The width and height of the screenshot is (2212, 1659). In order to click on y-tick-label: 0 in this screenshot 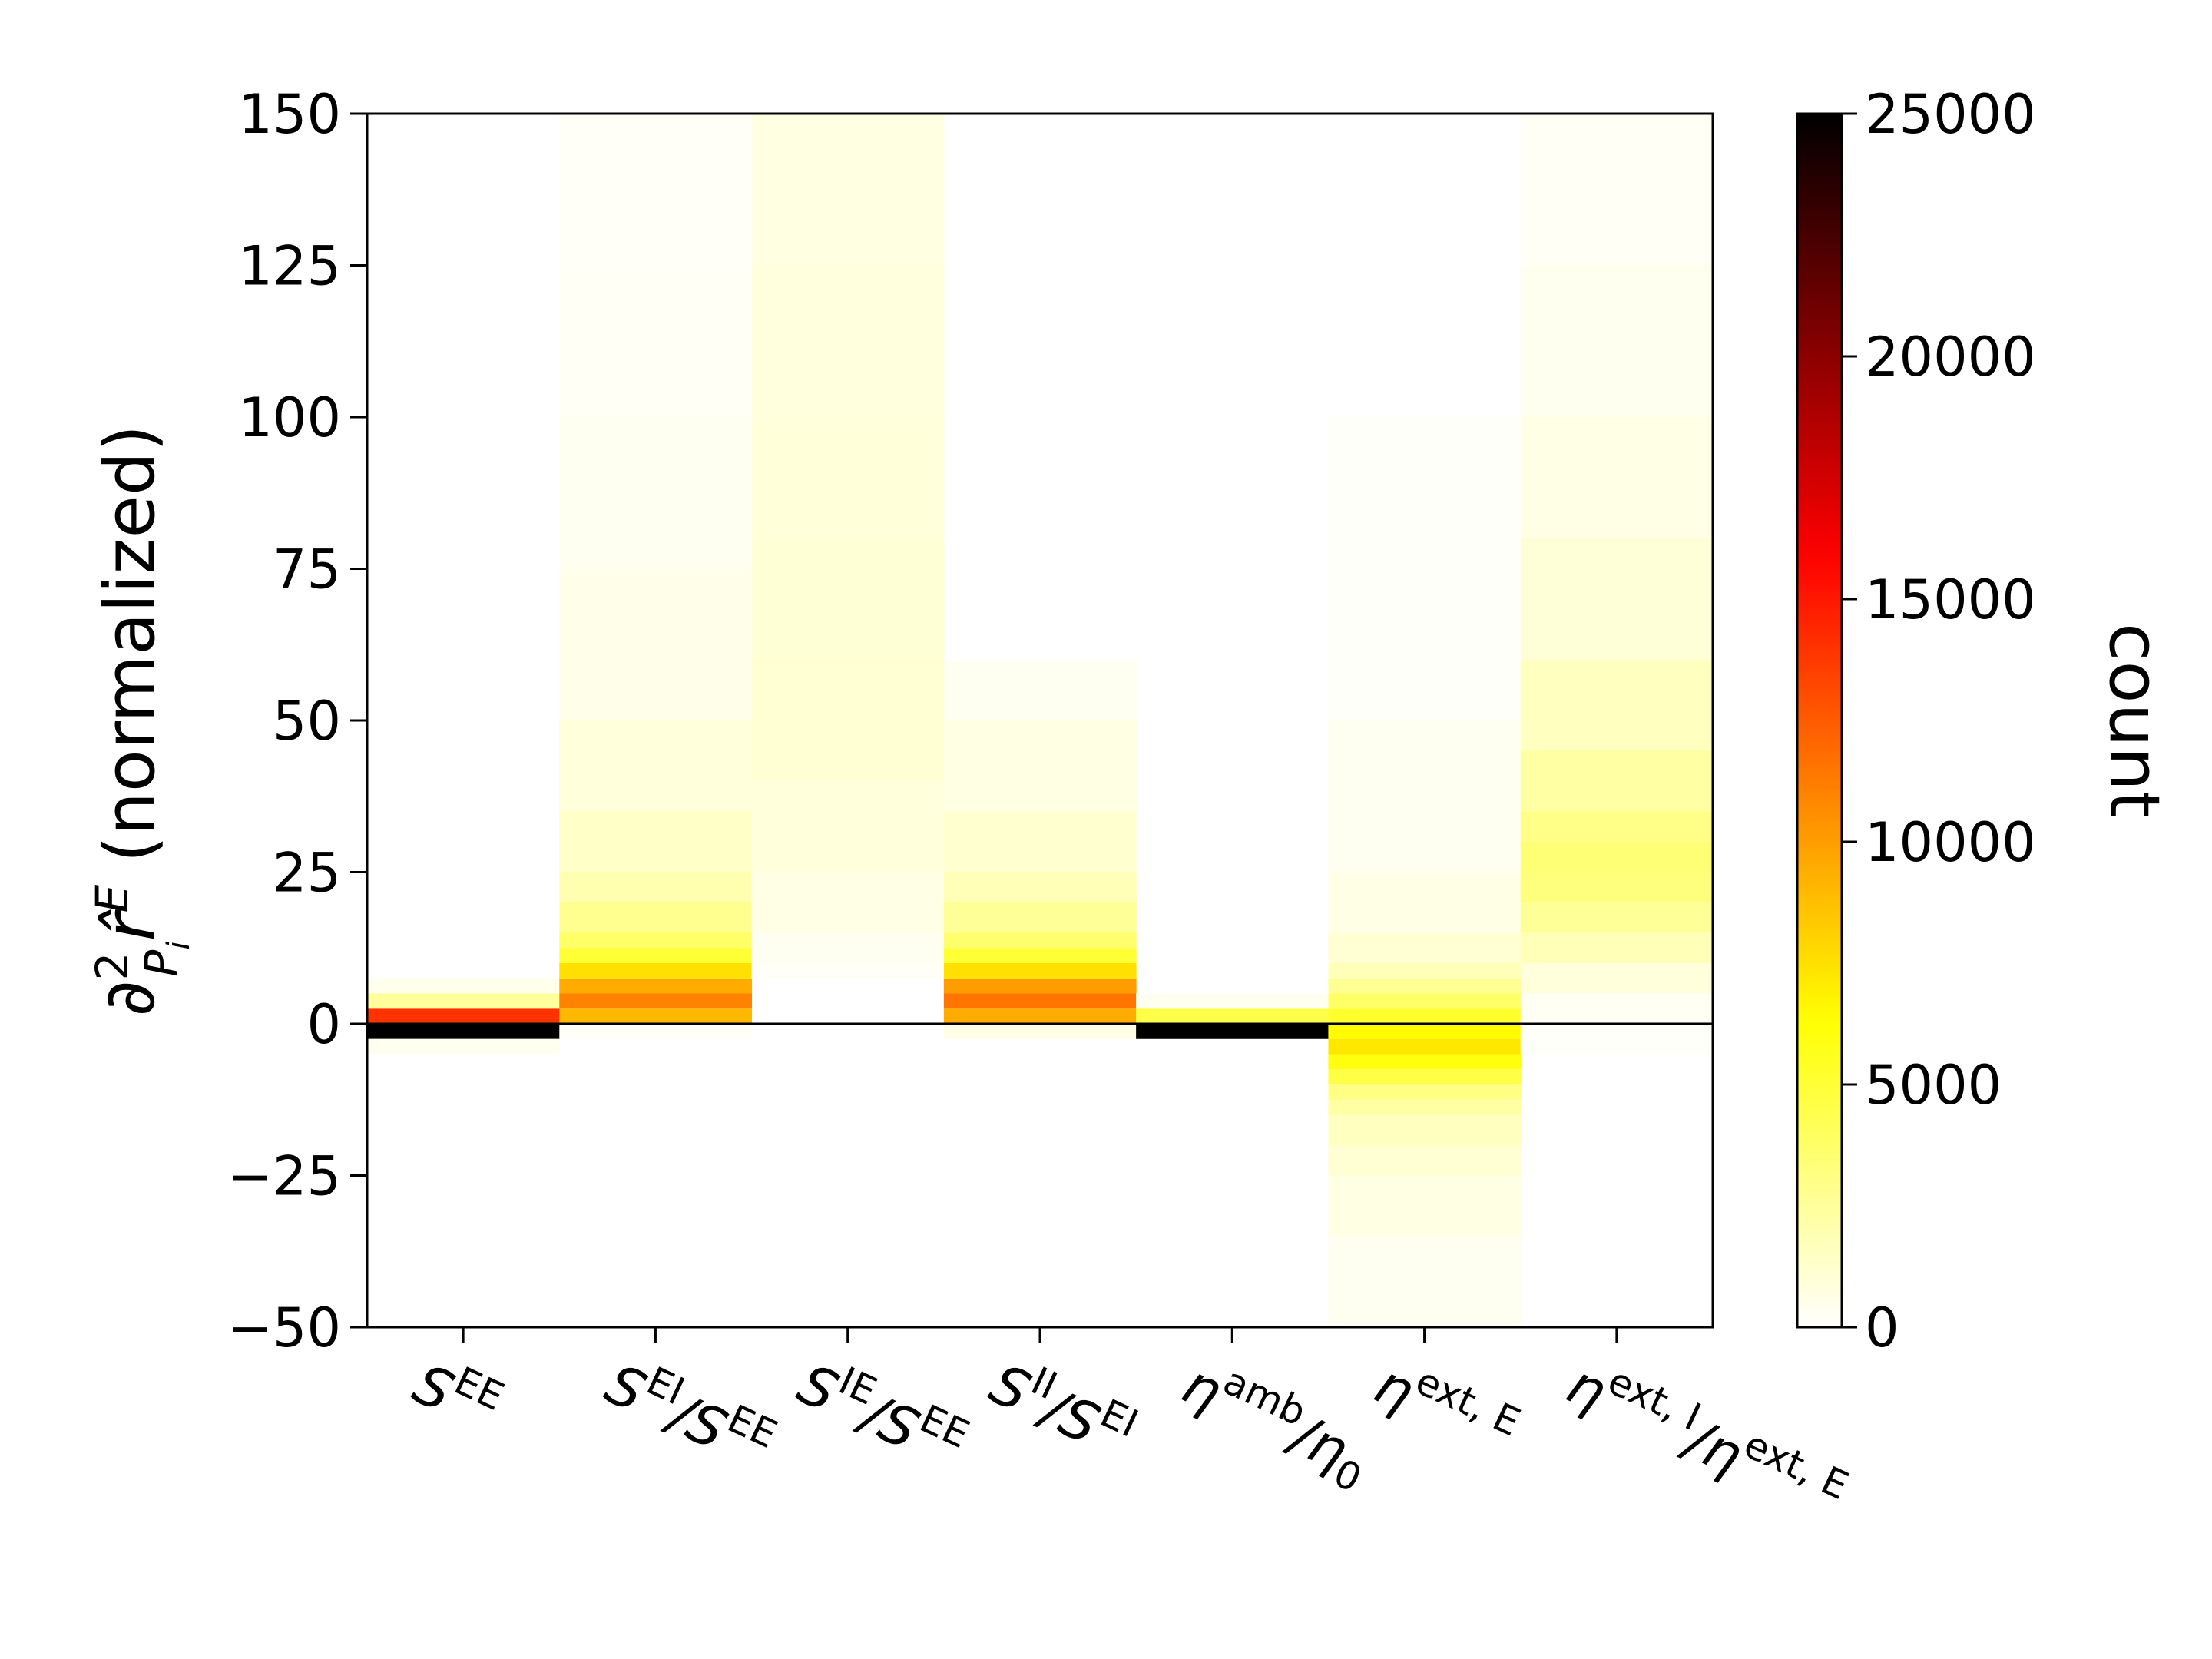, I will do `click(323, 1024)`.